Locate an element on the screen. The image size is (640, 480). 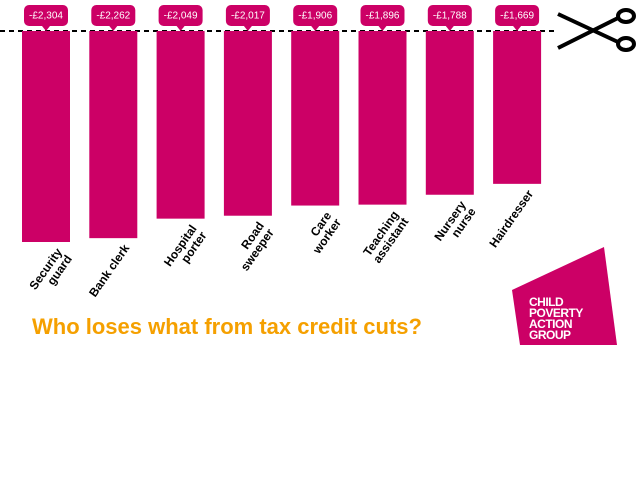
logo-text: GROUP is located at coordinates (550, 335).